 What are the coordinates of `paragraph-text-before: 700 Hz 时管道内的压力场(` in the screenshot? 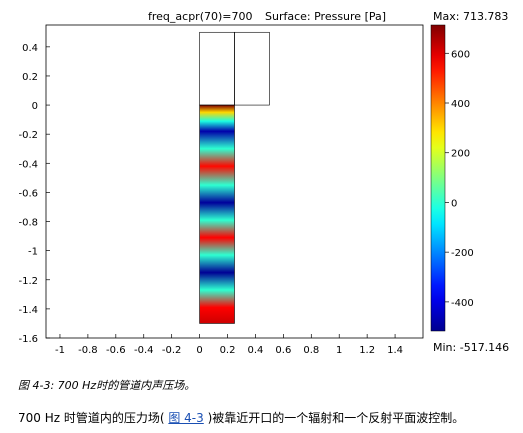 It's located at (93, 418).